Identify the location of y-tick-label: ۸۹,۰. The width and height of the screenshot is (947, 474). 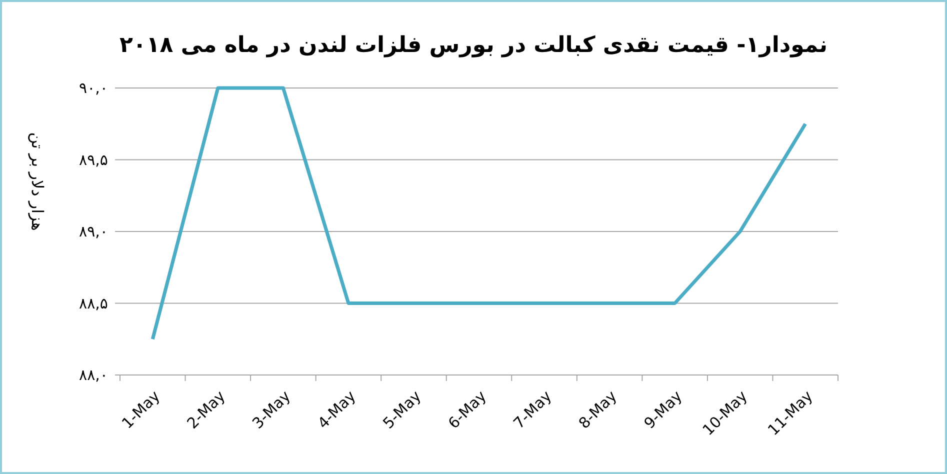
(93, 231).